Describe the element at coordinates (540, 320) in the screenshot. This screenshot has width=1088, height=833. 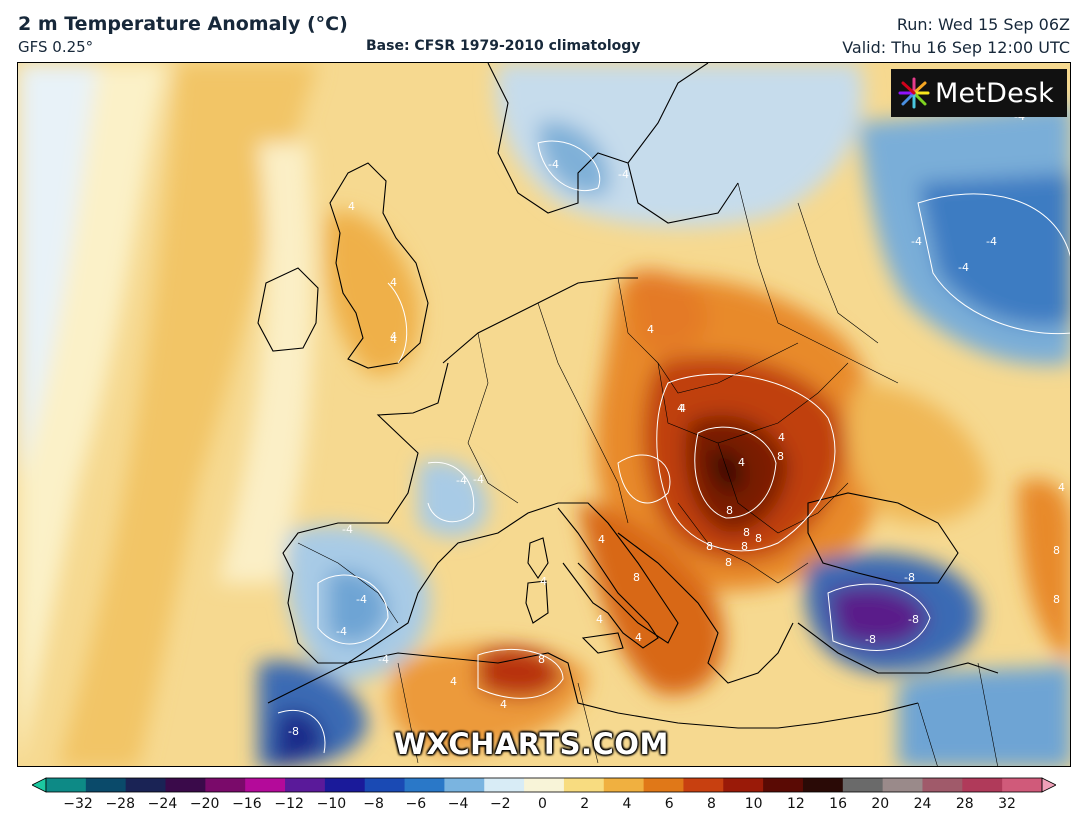
I see `north-sea-coast` at that location.